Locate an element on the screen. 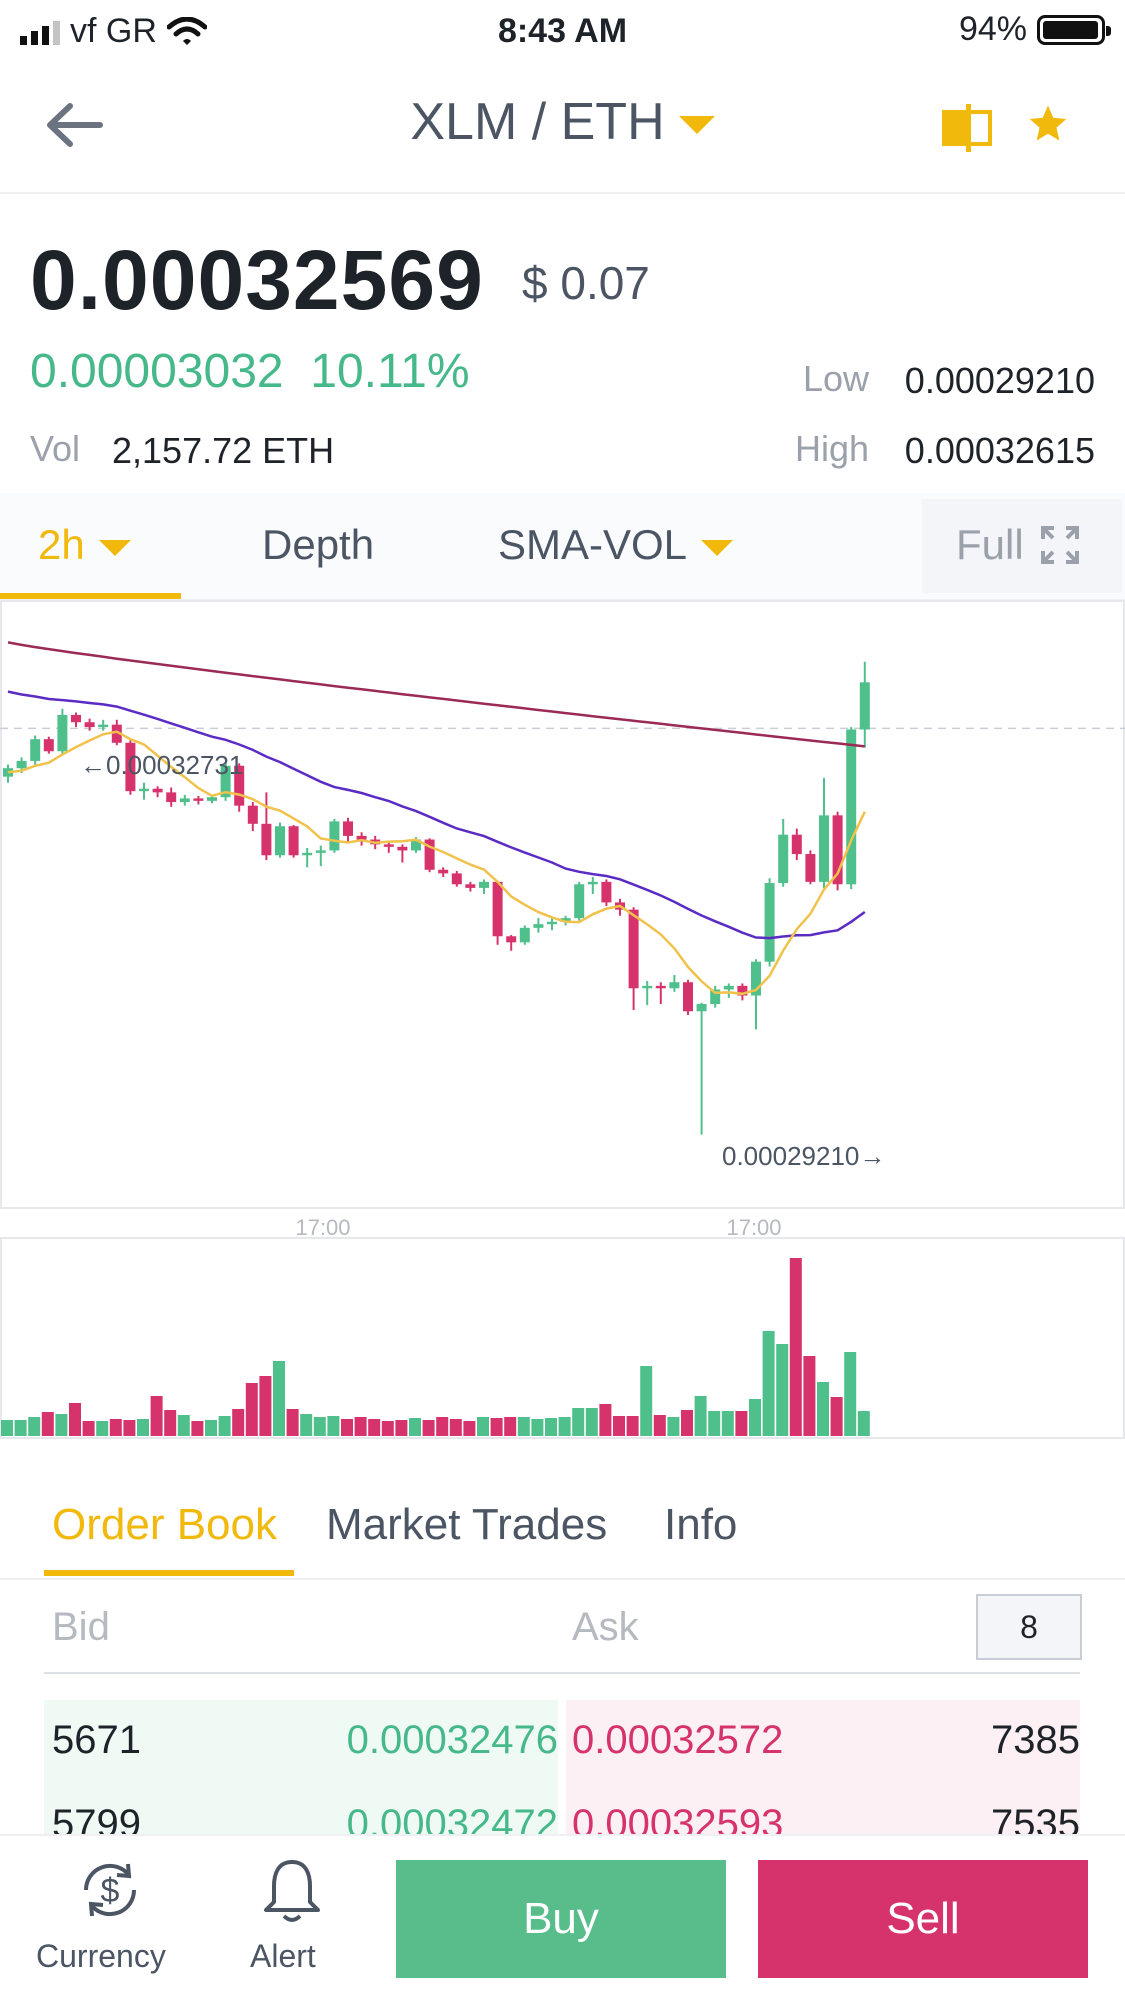 The height and width of the screenshot is (2003, 1125). pair-title: XLM / ETH is located at coordinates (537, 122).